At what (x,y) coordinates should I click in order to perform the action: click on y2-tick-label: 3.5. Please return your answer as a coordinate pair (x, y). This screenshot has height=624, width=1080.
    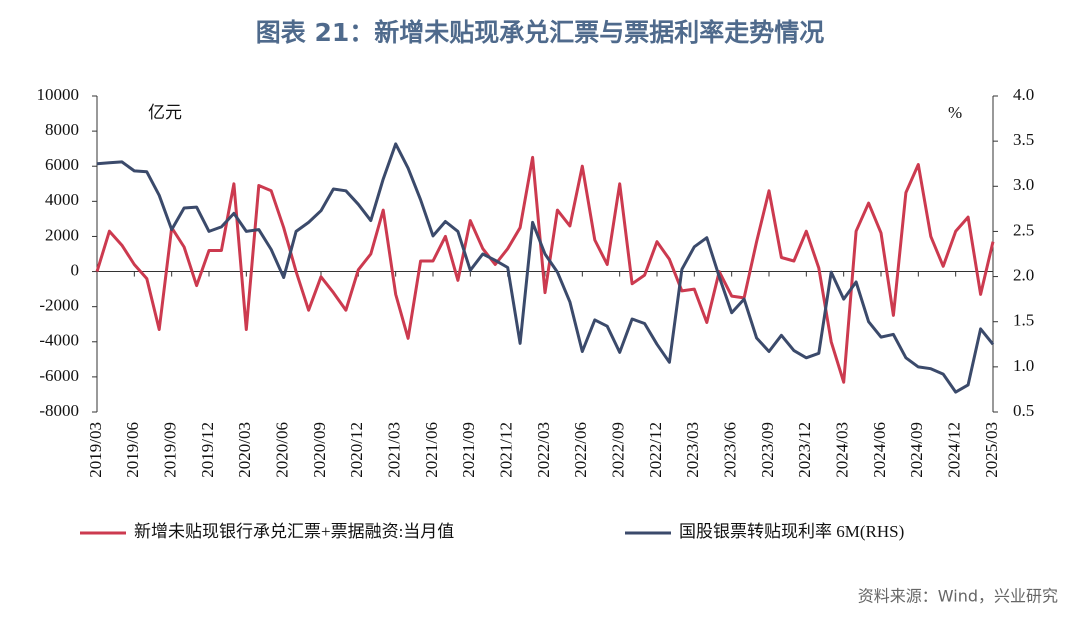
    Looking at the image, I should click on (1023, 139).